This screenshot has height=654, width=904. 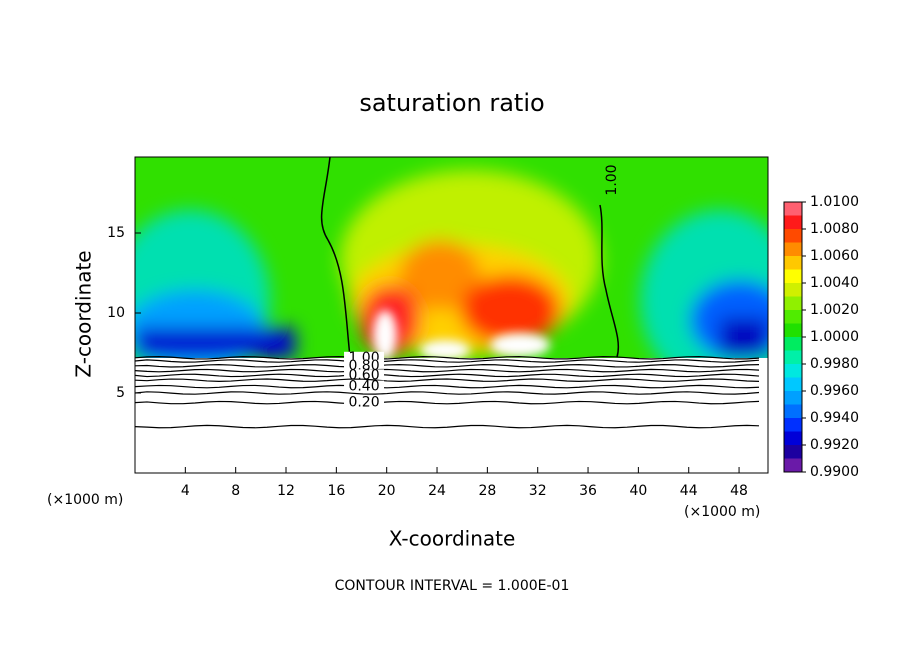 What do you see at coordinates (451, 103) in the screenshot?
I see `chart-title: saturation ratio` at bounding box center [451, 103].